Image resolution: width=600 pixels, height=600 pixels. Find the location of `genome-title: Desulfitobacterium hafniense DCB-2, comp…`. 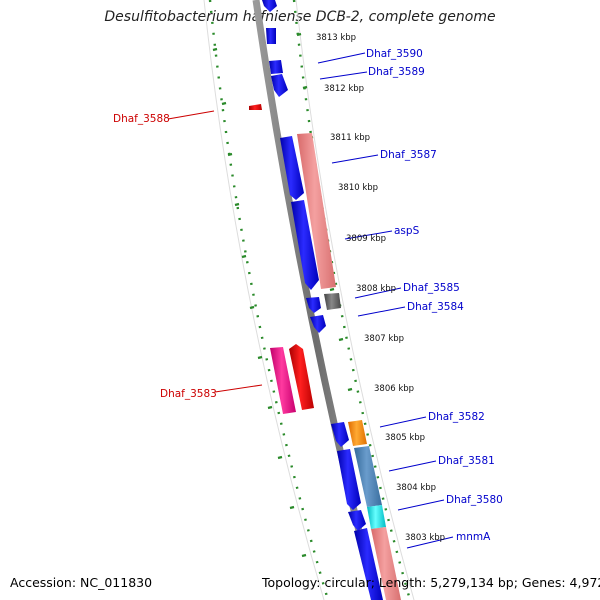

genome-title: Desulfitobacterium hafniense DCB-2, comp… is located at coordinates (300, 17).